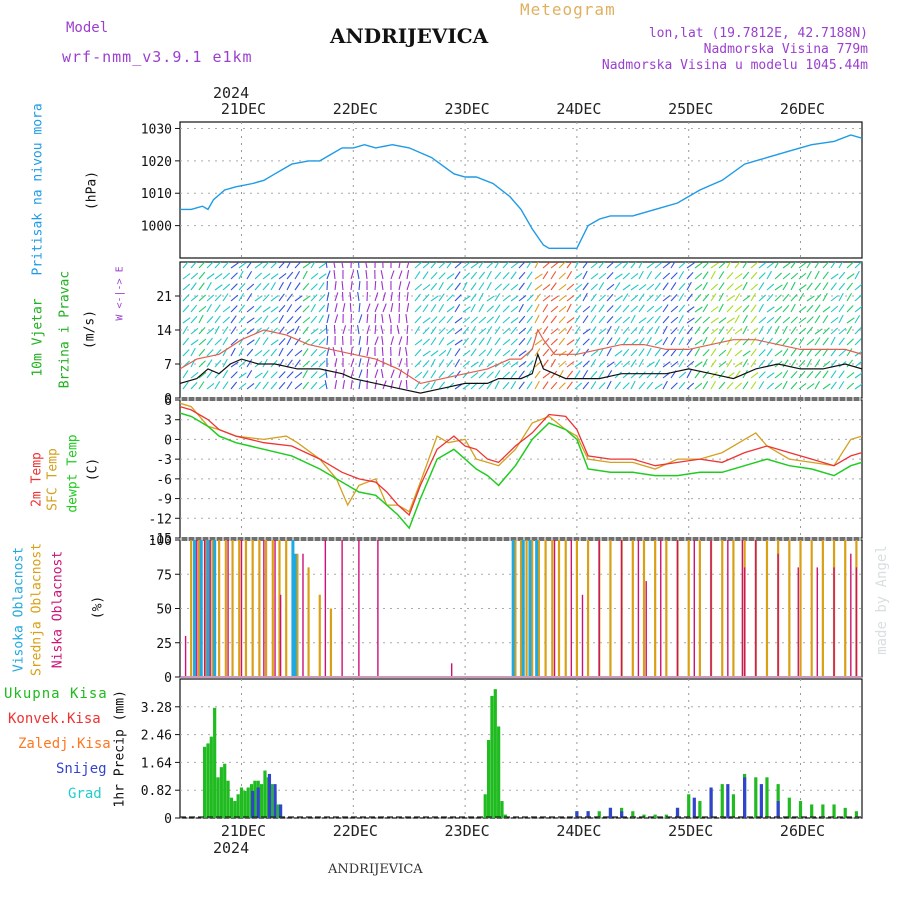 The image size is (900, 900). What do you see at coordinates (734, 65) in the screenshot?
I see `model-altitude-label: Nadmorska Visina u modelu 1045.44m` at bounding box center [734, 65].